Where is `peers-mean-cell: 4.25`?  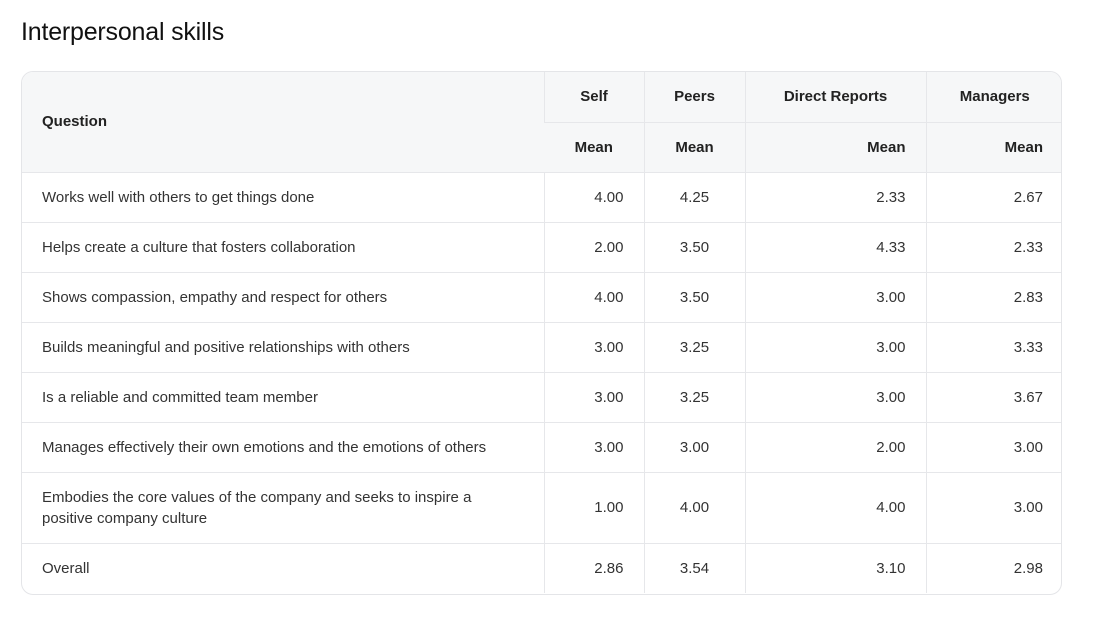
peers-mean-cell: 4.25 is located at coordinates (694, 197).